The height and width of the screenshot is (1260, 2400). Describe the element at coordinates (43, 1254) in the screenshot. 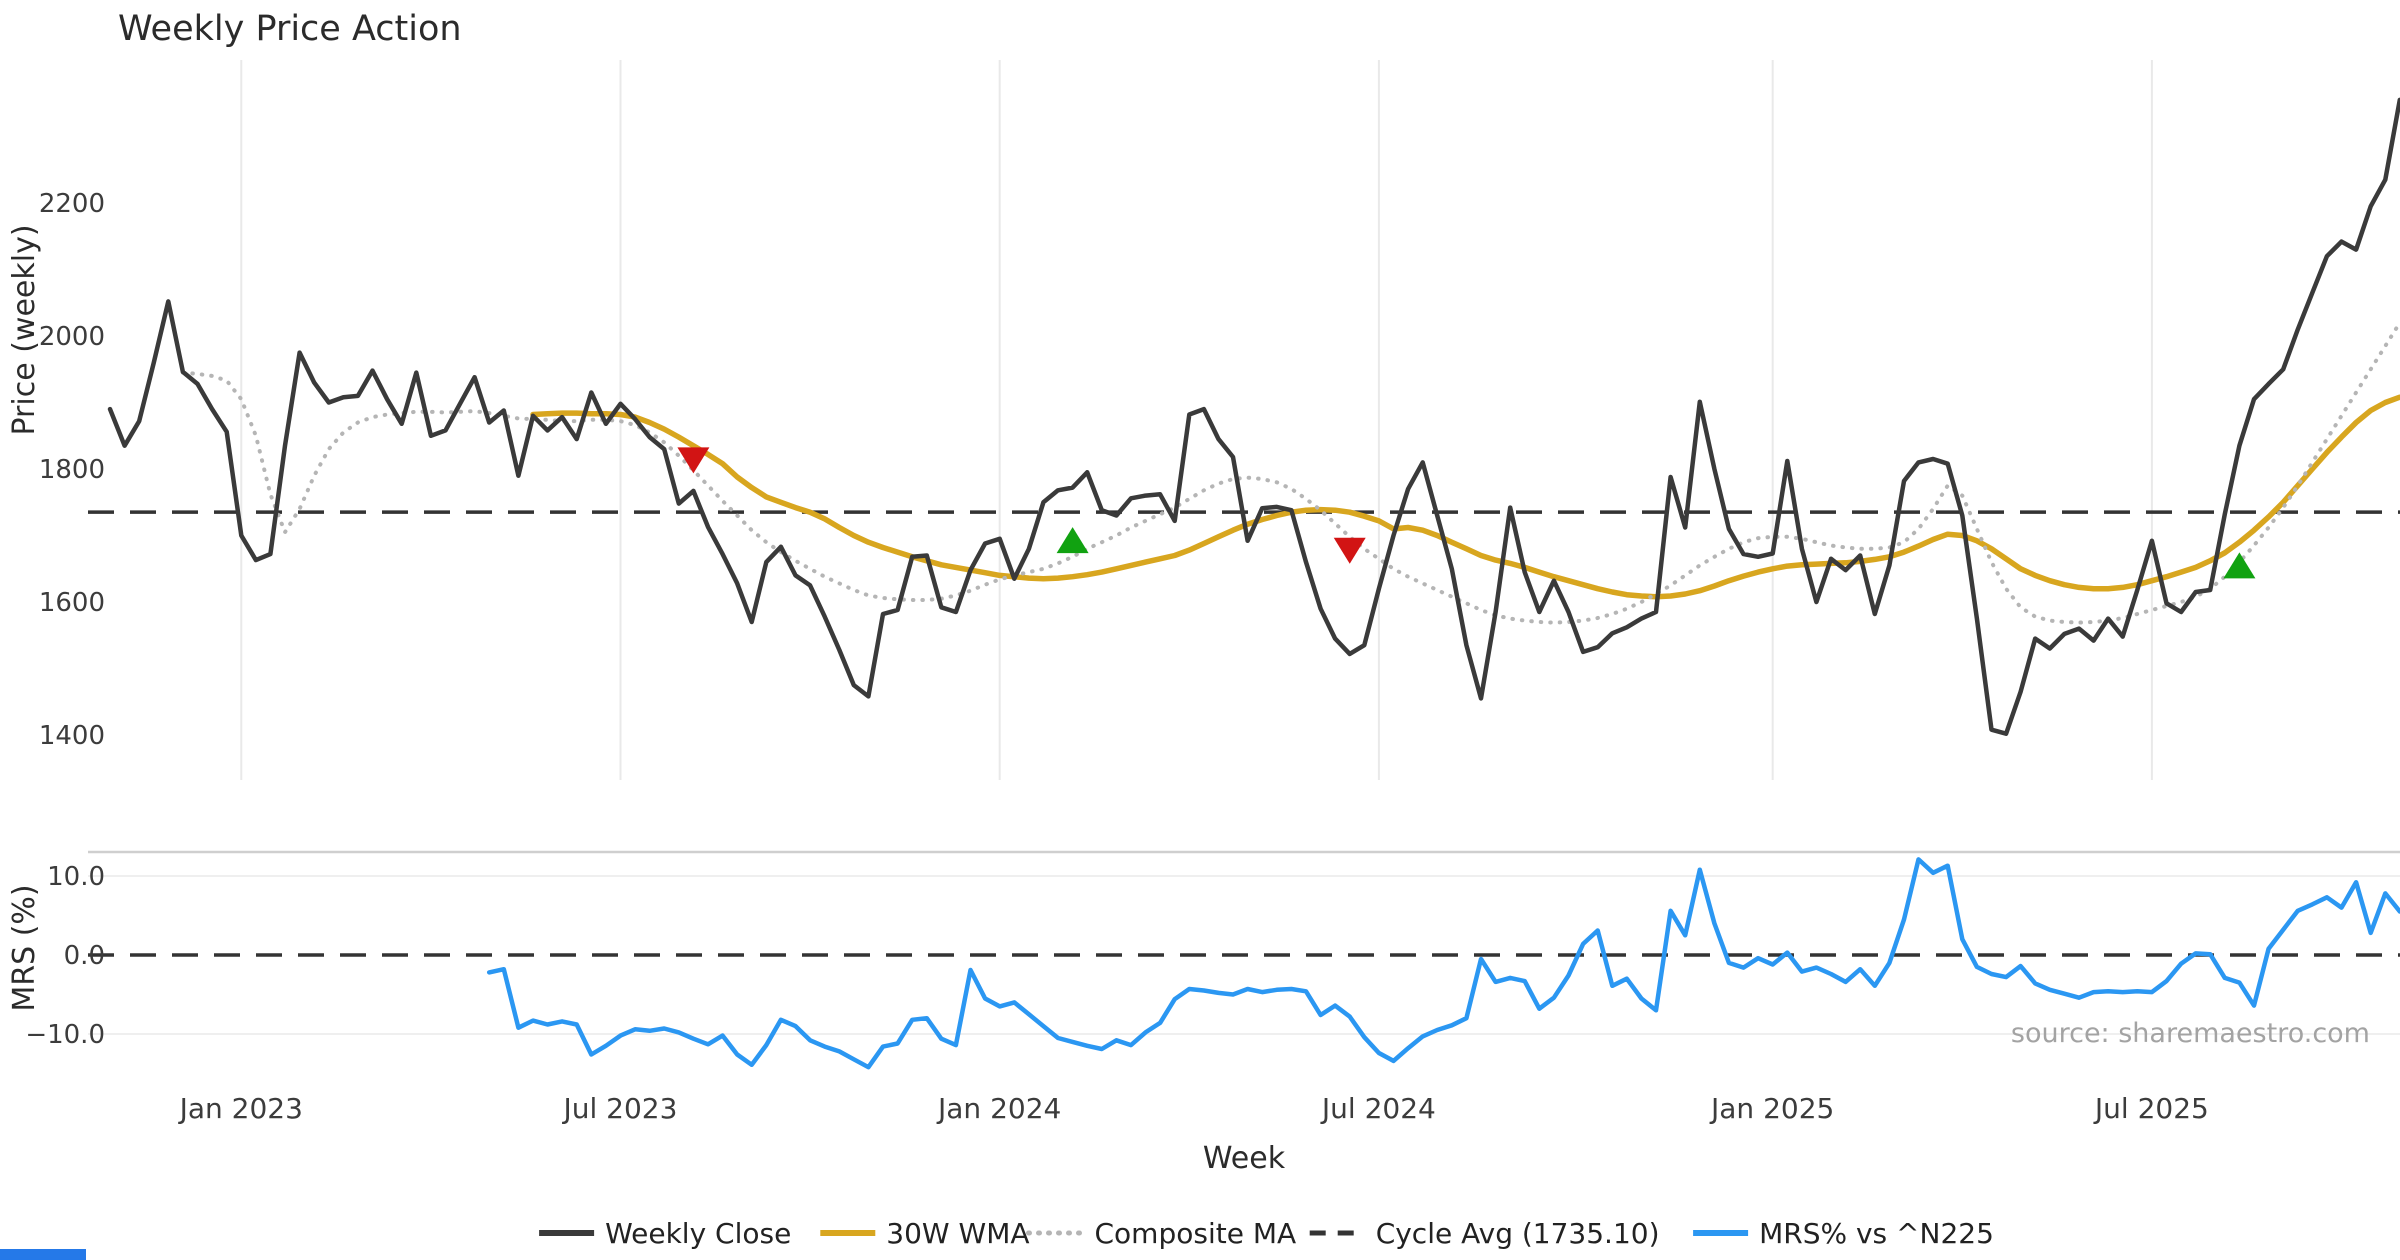

I see `bottom-left-blue-strip` at that location.